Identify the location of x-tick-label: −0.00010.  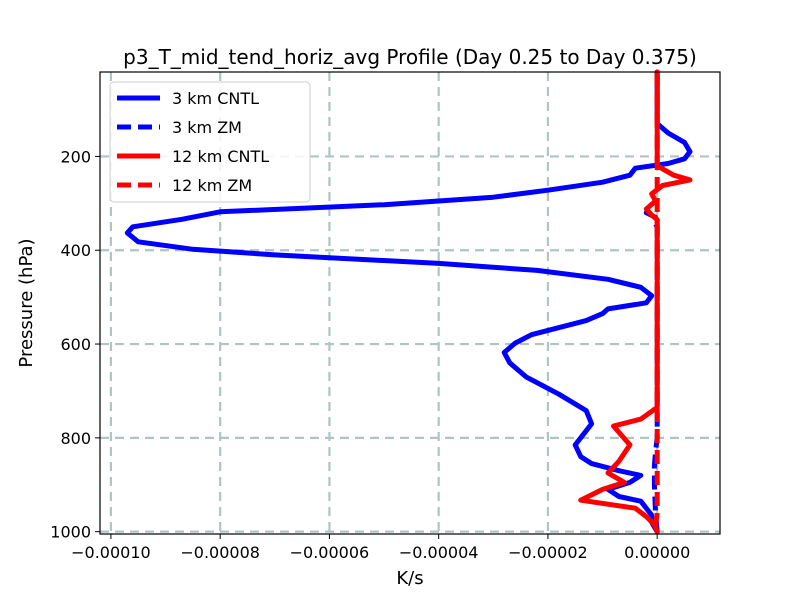
(111, 552).